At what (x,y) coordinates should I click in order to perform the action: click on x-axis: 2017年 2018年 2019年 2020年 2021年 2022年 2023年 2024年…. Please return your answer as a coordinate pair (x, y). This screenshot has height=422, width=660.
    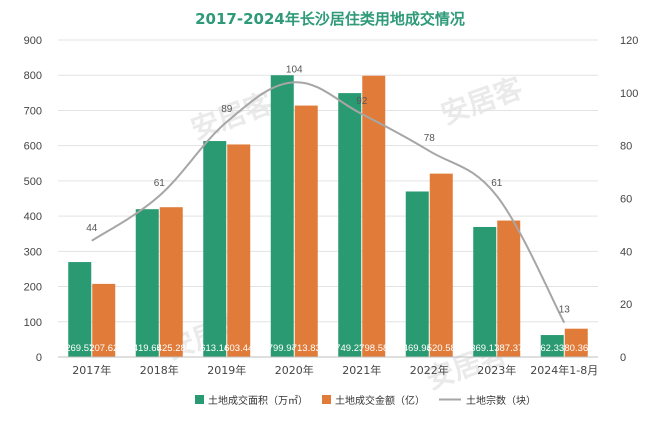
    Looking at the image, I should click on (328, 366).